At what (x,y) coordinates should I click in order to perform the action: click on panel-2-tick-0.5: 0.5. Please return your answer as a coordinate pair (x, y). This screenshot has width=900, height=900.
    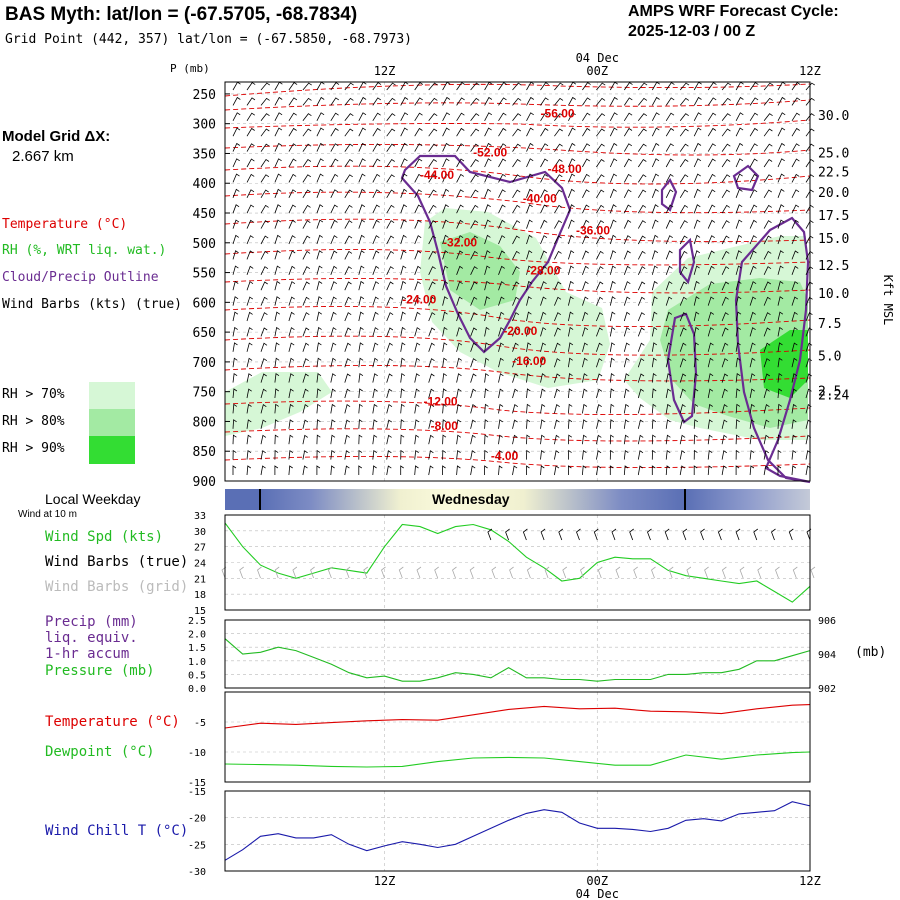
    Looking at the image, I should click on (197, 675).